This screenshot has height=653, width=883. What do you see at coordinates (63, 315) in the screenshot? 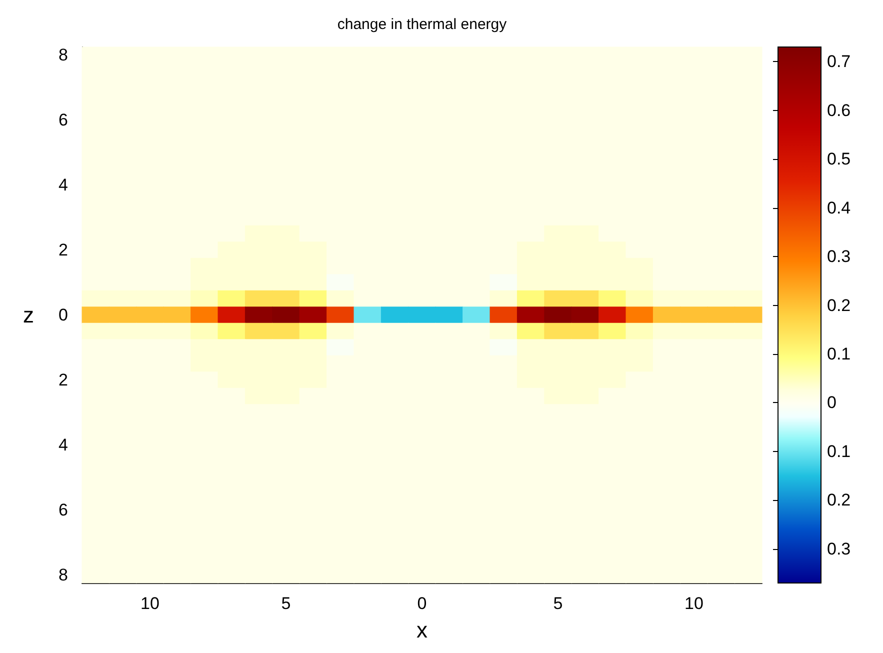
I see `y-tick-label: 0` at bounding box center [63, 315].